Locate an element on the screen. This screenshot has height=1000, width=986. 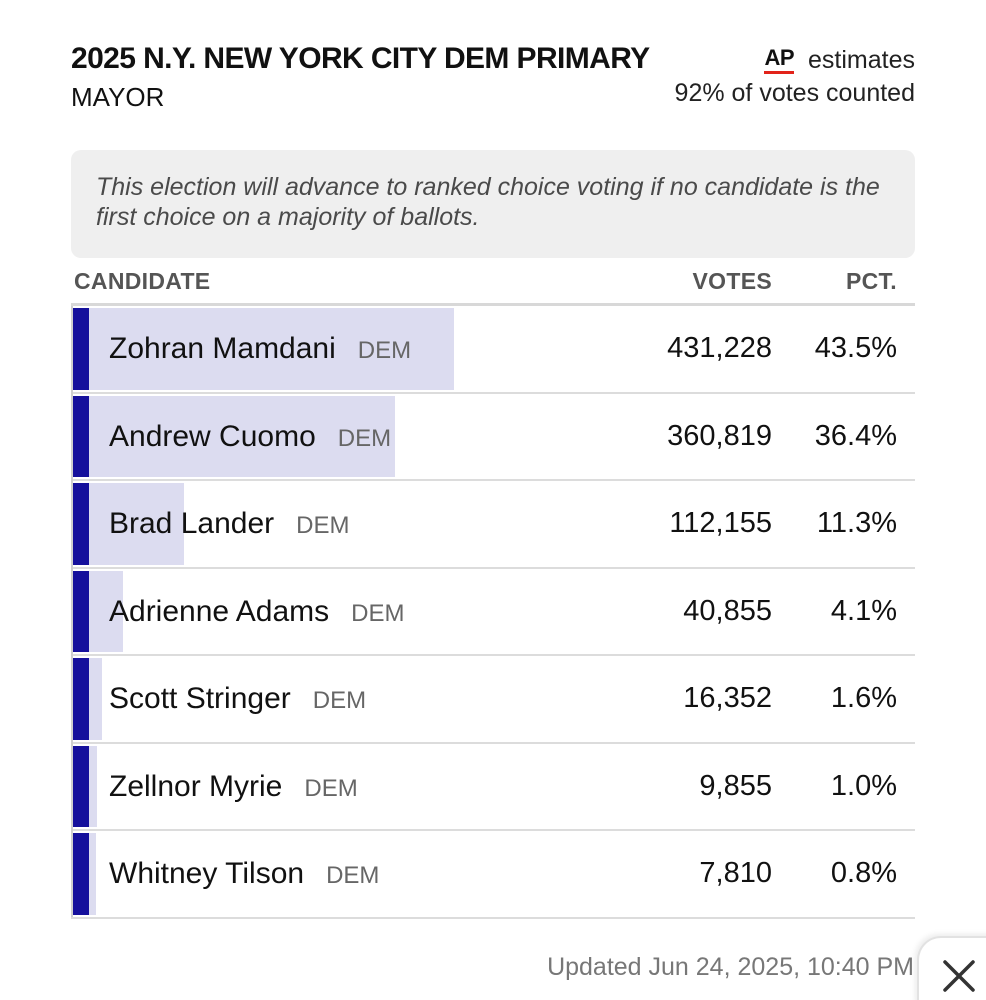
ap-logo: AP is located at coordinates (779, 60).